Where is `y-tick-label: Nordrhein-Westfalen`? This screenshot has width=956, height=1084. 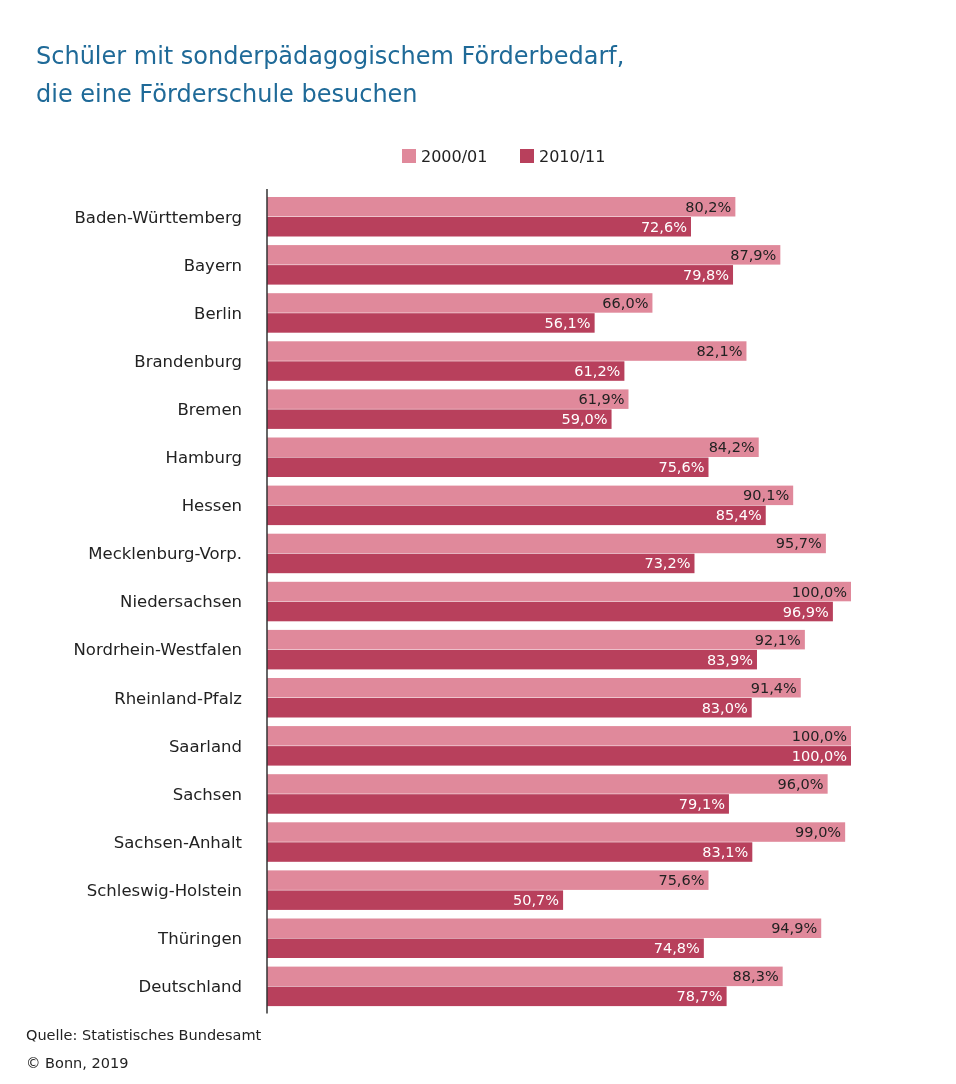 y-tick-label: Nordrhein-Westfalen is located at coordinates (157, 650).